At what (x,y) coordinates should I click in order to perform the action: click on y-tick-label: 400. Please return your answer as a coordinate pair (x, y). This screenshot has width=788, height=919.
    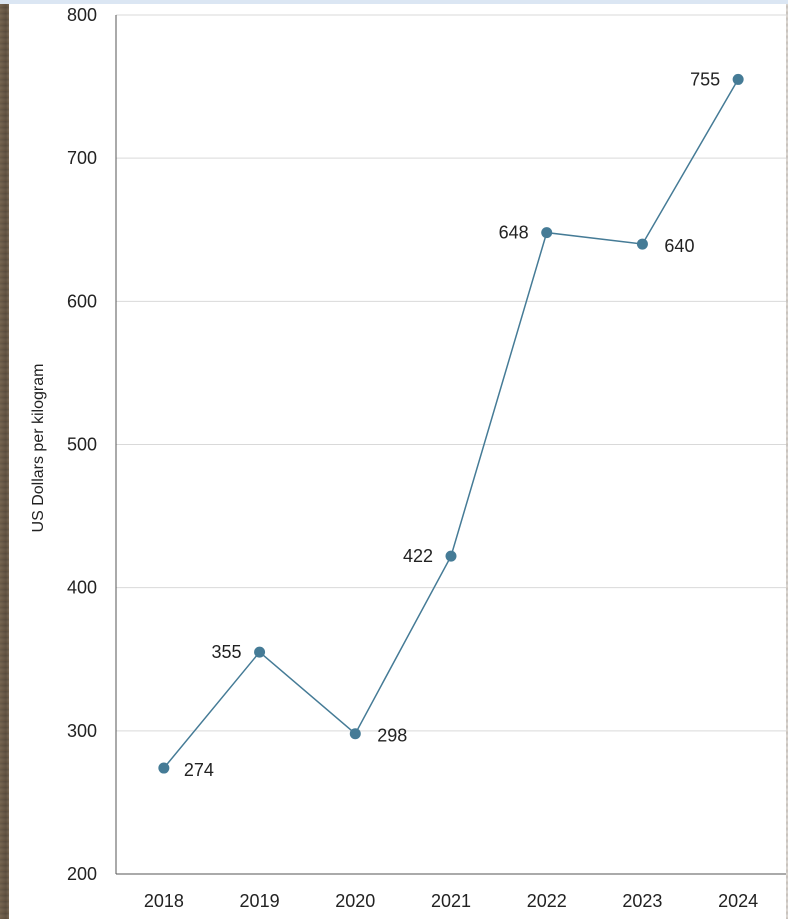
    Looking at the image, I should click on (82, 588).